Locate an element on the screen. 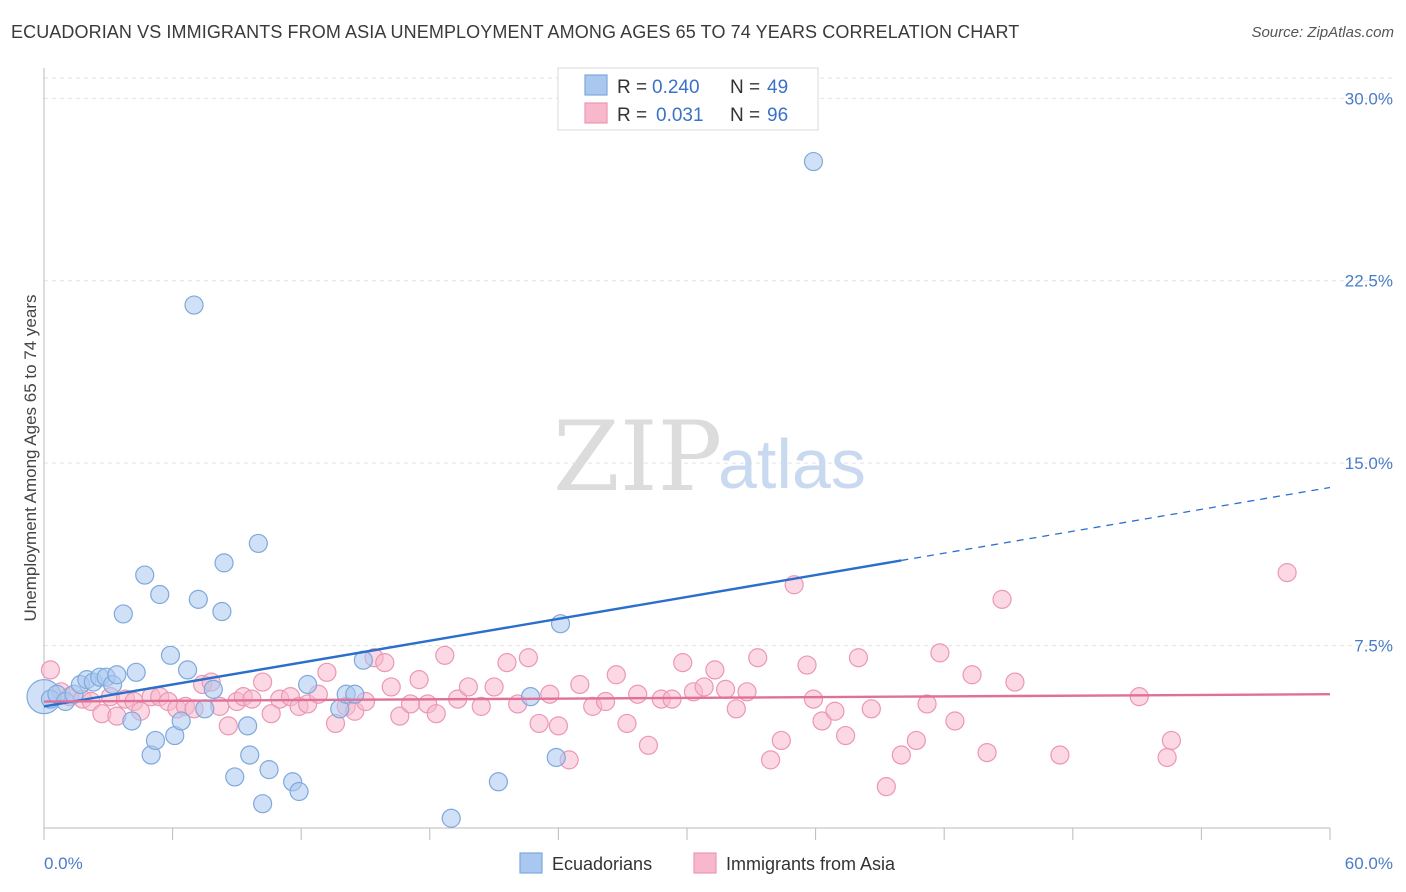 The image size is (1406, 892). y-axis-label: Unemployment Among Ages 65 to 74 years is located at coordinates (30, 458).